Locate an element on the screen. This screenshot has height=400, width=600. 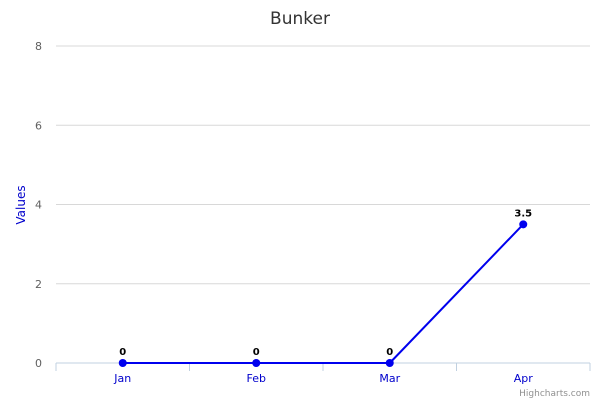
x-axis: Jan Feb Mar Apr is located at coordinates (323, 373).